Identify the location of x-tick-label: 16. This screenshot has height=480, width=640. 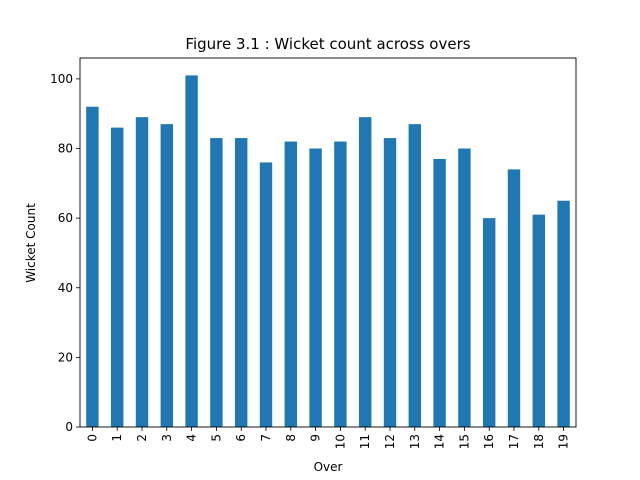
(489, 441).